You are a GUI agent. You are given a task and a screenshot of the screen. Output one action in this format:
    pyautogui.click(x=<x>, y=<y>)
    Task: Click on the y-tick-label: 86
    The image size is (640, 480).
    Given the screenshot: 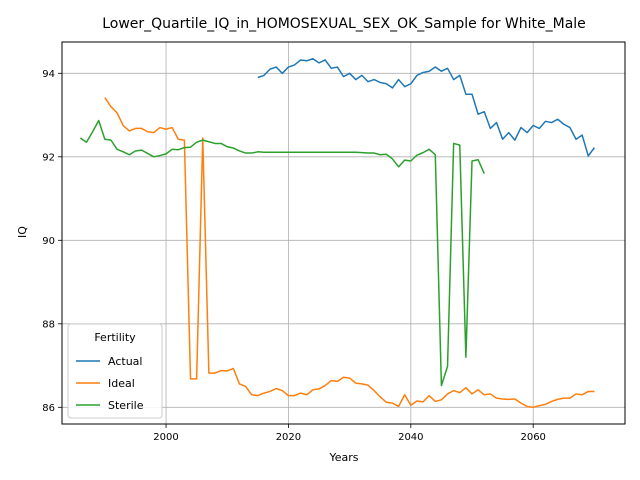 What is the action you would take?
    pyautogui.click(x=48, y=408)
    